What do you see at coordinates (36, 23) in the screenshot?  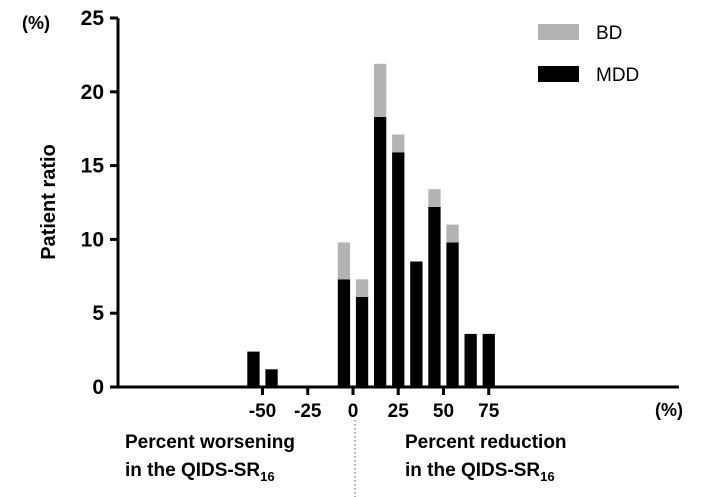 I see `y-unit-label: (%)` at bounding box center [36, 23].